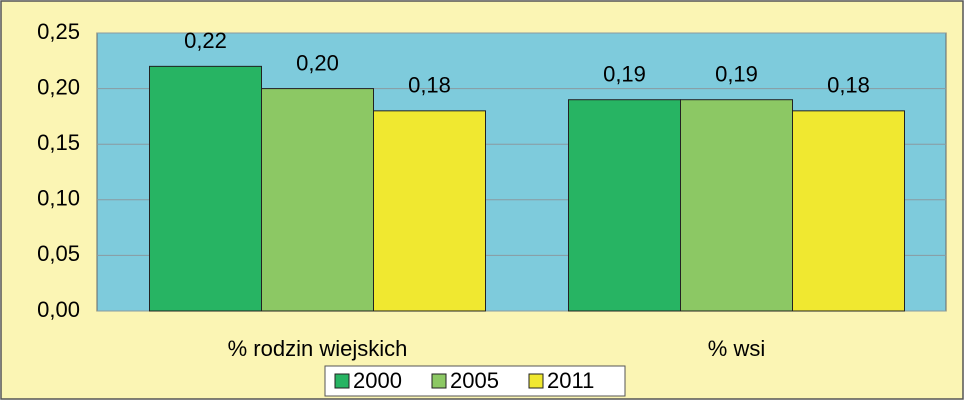 Image resolution: width=964 pixels, height=400 pixels. I want to click on x-tick-label: % rodzin wiejskich, so click(318, 348).